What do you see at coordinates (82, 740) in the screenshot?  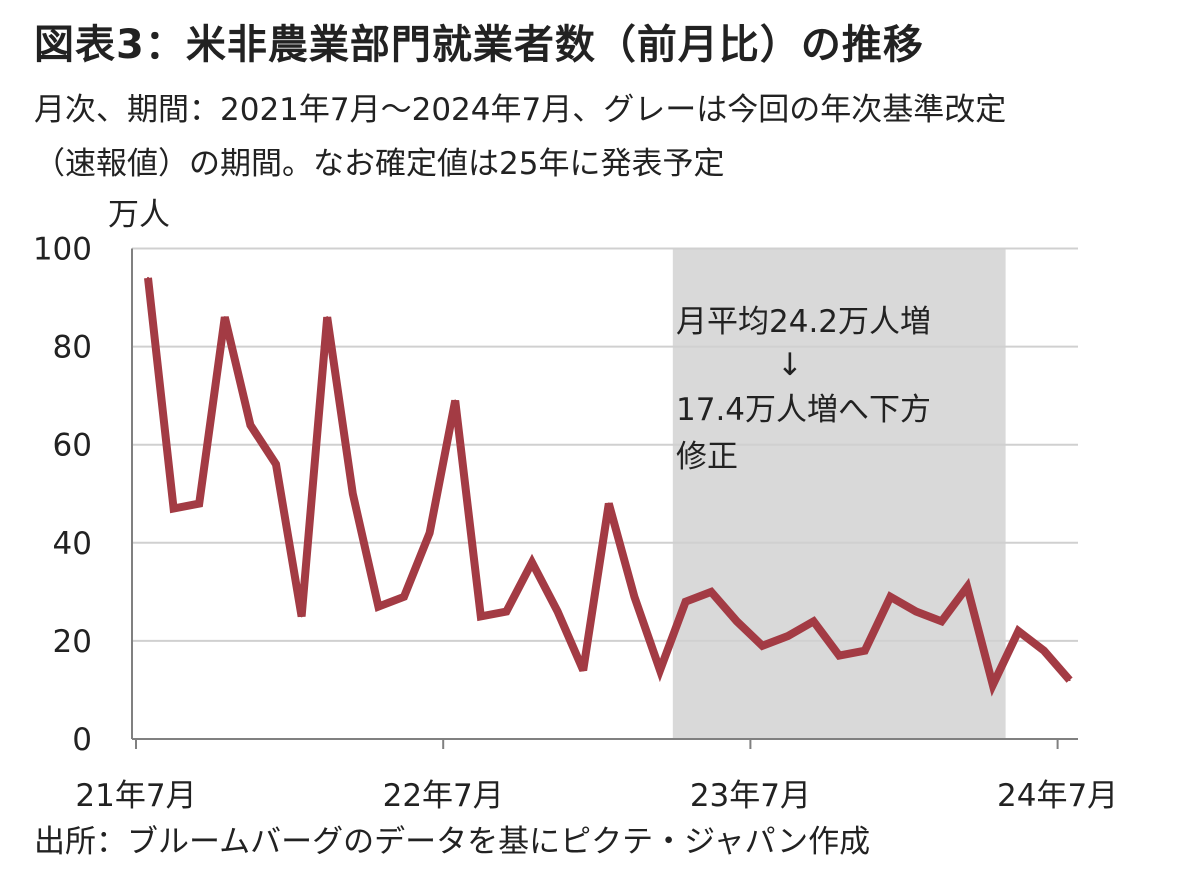 I see `y-tick-label: 0` at bounding box center [82, 740].